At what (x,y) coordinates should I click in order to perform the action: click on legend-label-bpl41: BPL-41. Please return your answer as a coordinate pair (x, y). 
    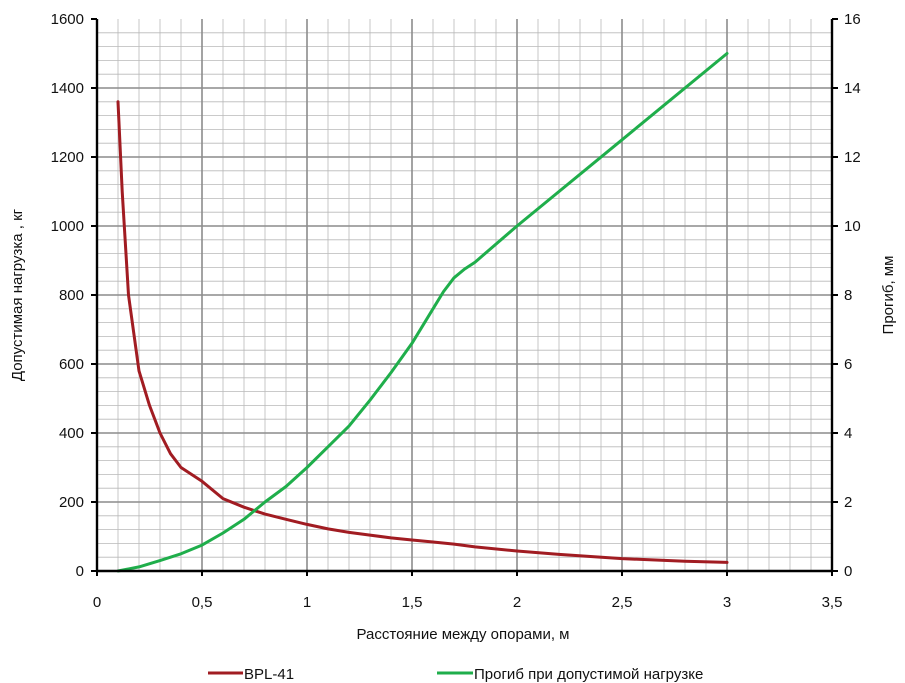
    Looking at the image, I should click on (269, 674).